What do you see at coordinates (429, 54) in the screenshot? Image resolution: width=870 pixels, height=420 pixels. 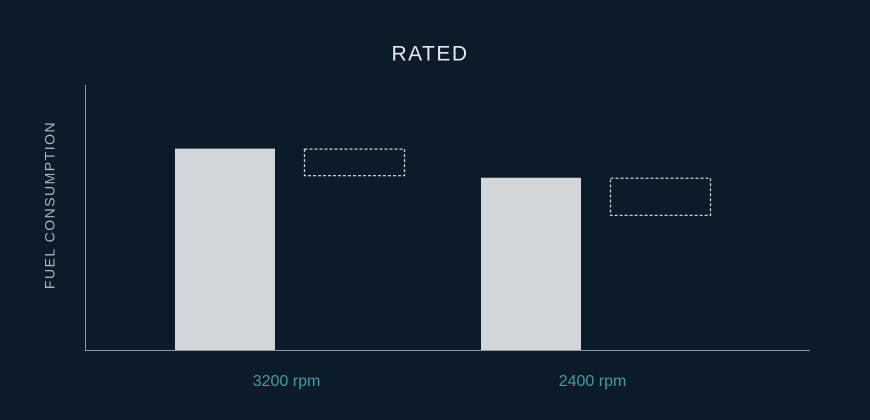 I see `chart-title: RATED` at bounding box center [429, 54].